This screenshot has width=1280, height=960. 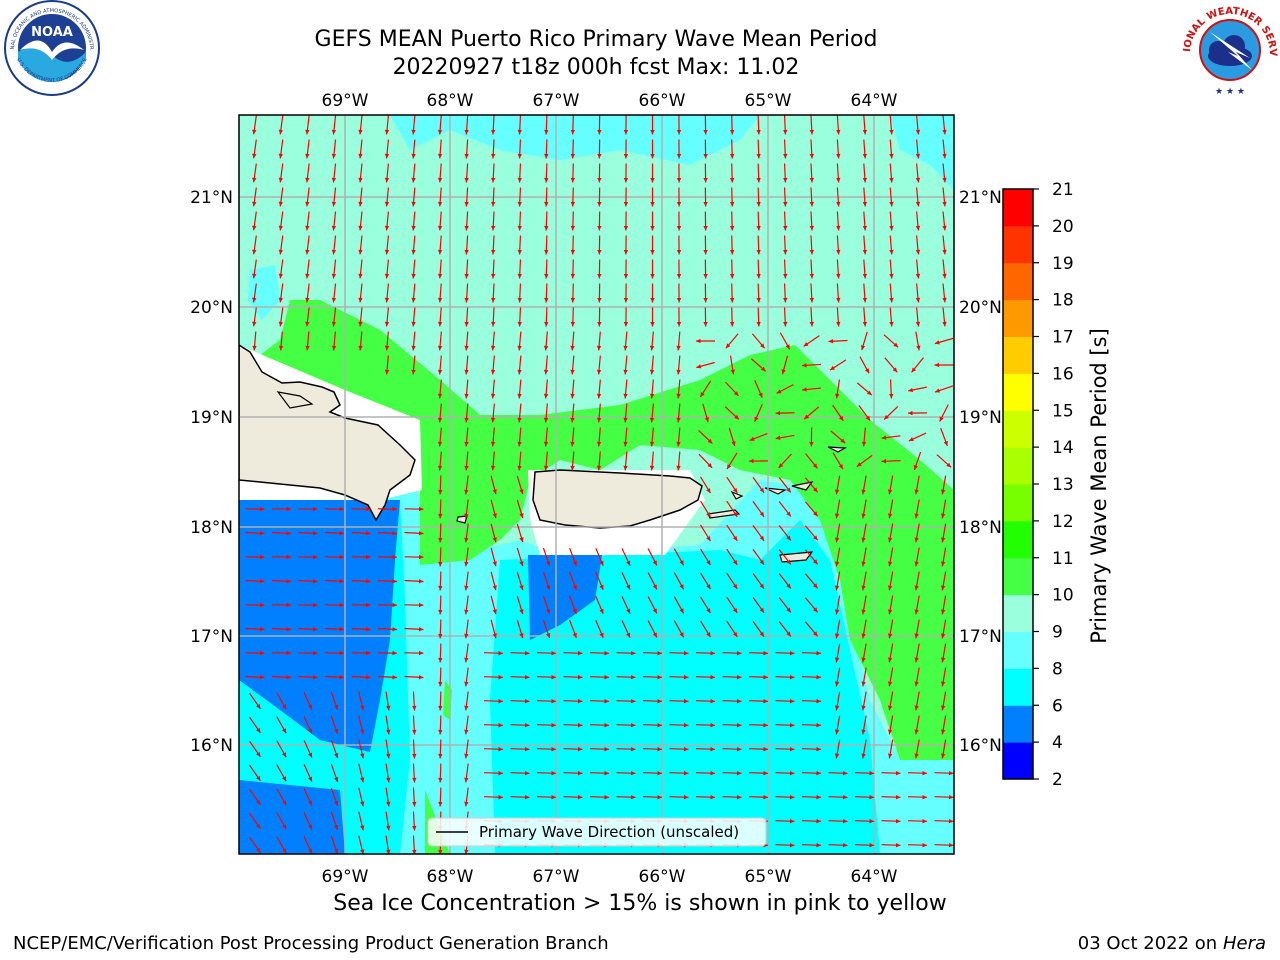 What do you see at coordinates (768, 101) in the screenshot?
I see `lon-label: 65°W` at bounding box center [768, 101].